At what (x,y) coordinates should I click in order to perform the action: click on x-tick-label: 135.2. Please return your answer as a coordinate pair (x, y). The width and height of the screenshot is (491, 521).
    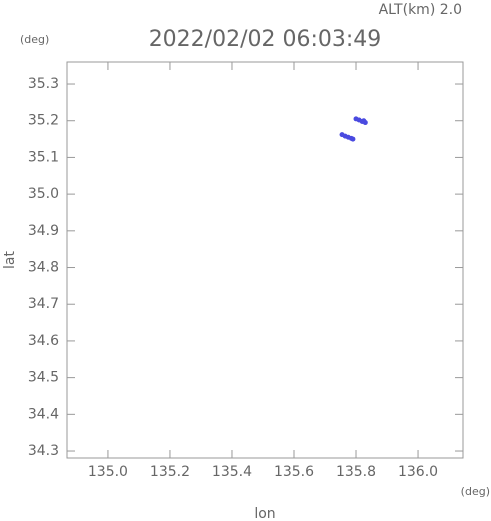
    Looking at the image, I should click on (170, 472).